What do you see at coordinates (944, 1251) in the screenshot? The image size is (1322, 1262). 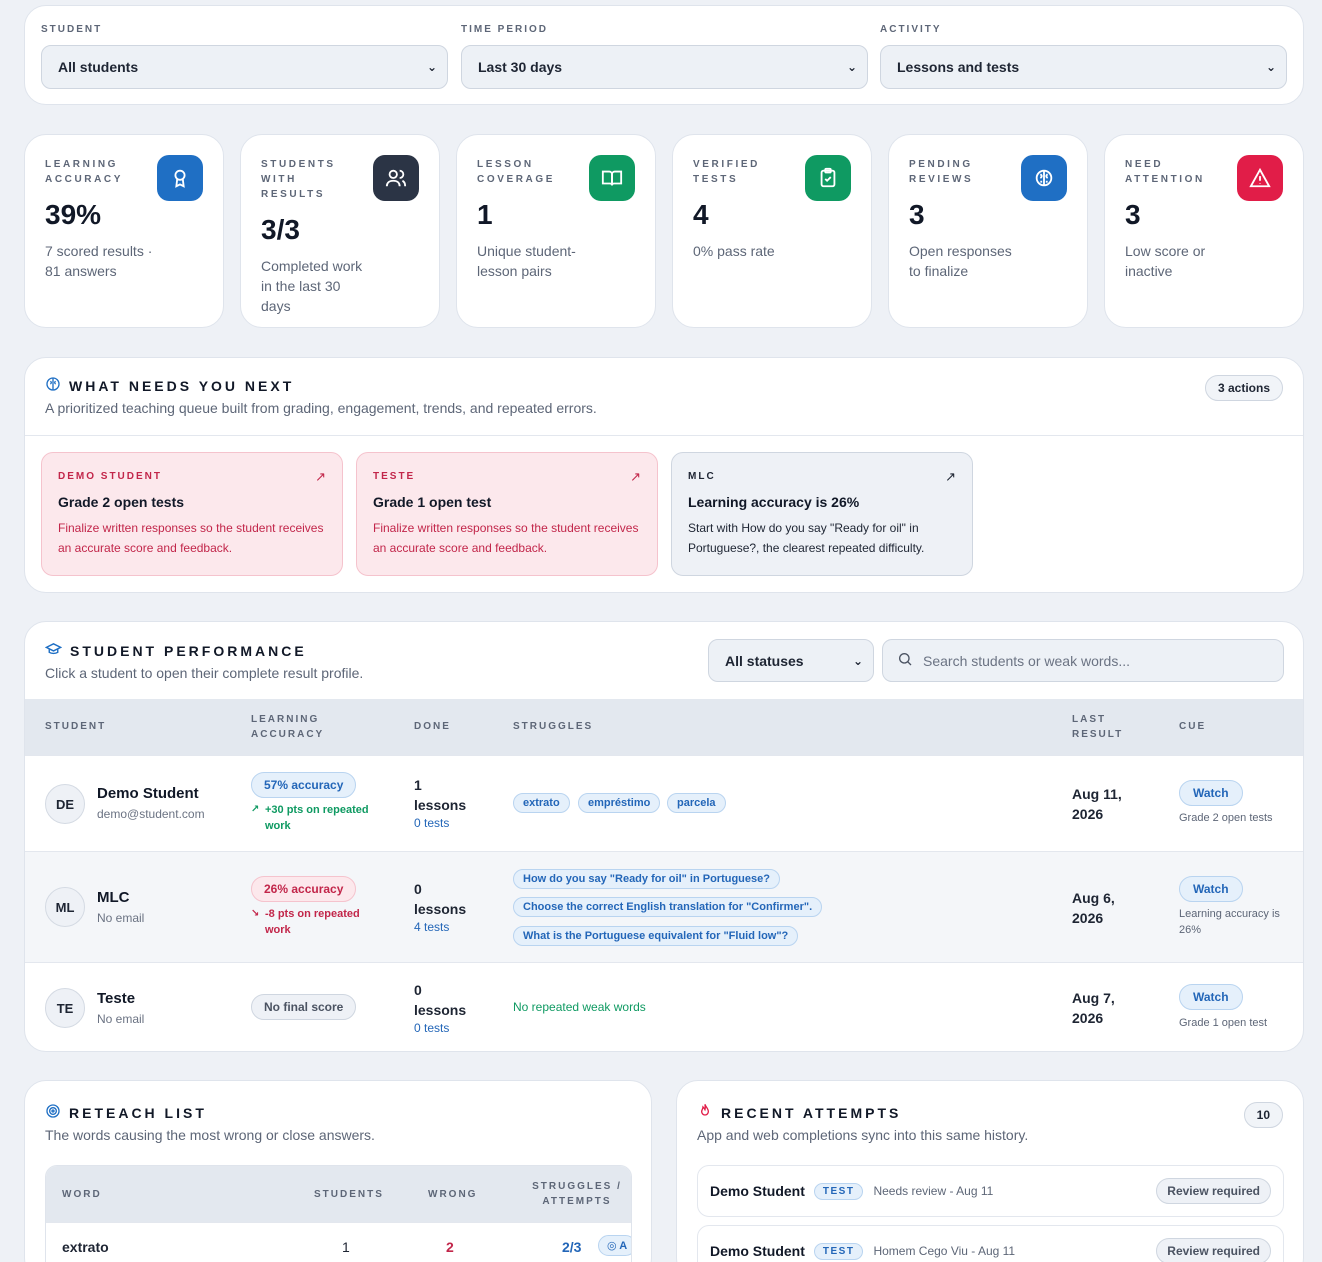 I see `attempt-detail: Homem Cego Viu - Aug 11` at bounding box center [944, 1251].